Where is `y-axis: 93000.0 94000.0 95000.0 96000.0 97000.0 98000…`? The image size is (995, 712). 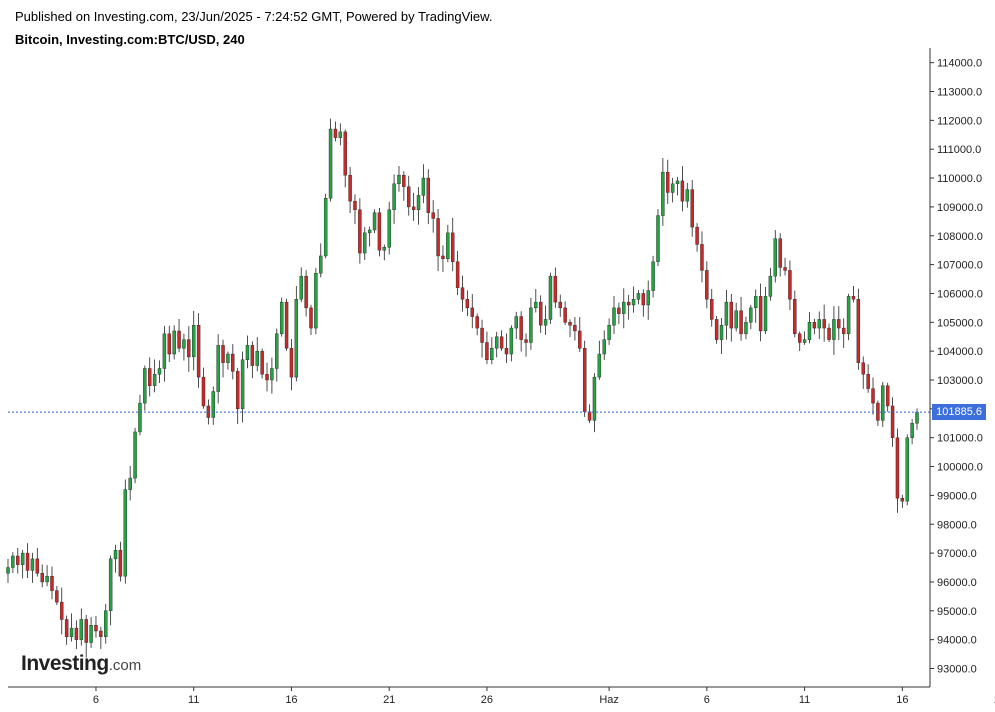
y-axis: 93000.0 94000.0 95000.0 96000.0 97000.0 98000… is located at coordinates (956, 367).